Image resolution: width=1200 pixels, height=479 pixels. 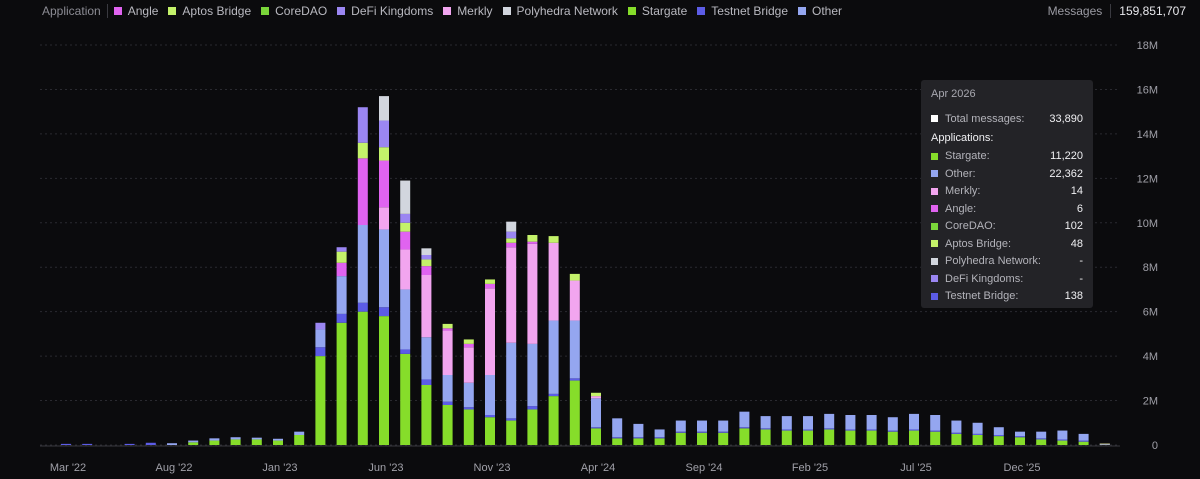 What do you see at coordinates (657, 11) in the screenshot?
I see `legend-item: Stargate` at bounding box center [657, 11].